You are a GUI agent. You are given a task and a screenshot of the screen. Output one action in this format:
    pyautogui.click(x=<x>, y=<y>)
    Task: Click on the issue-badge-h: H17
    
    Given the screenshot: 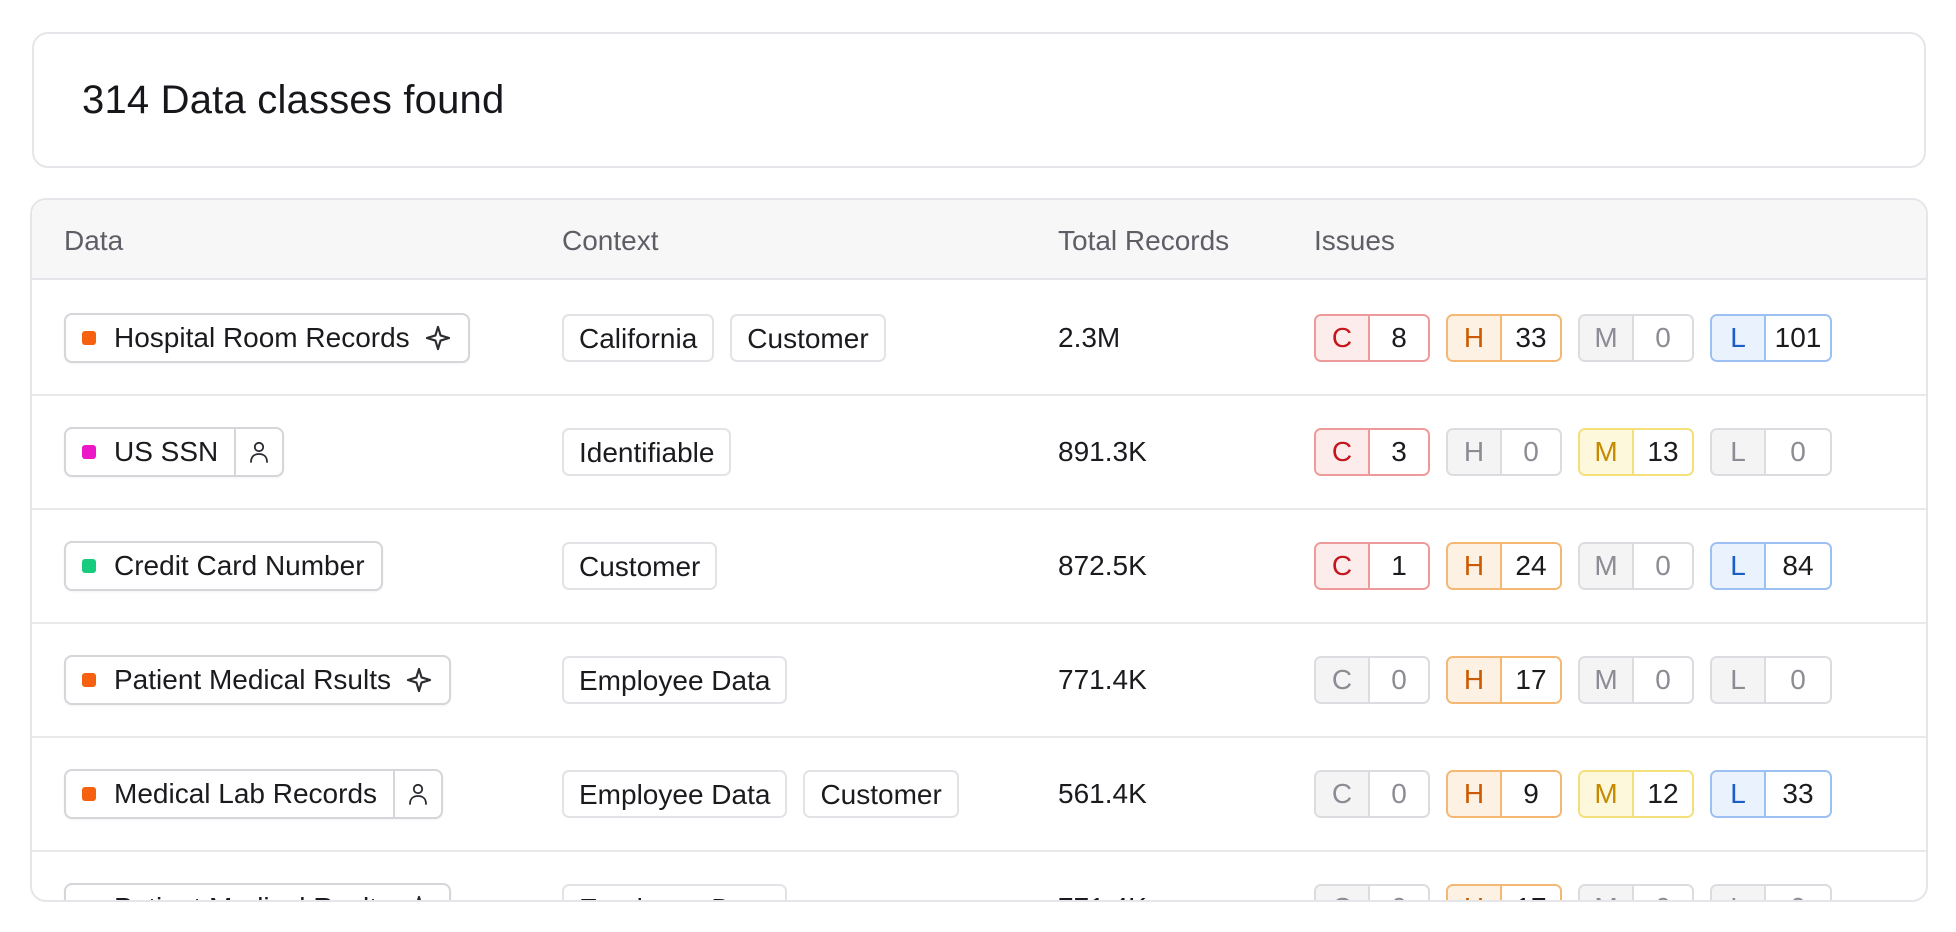 What is the action you would take?
    pyautogui.click(x=1504, y=892)
    